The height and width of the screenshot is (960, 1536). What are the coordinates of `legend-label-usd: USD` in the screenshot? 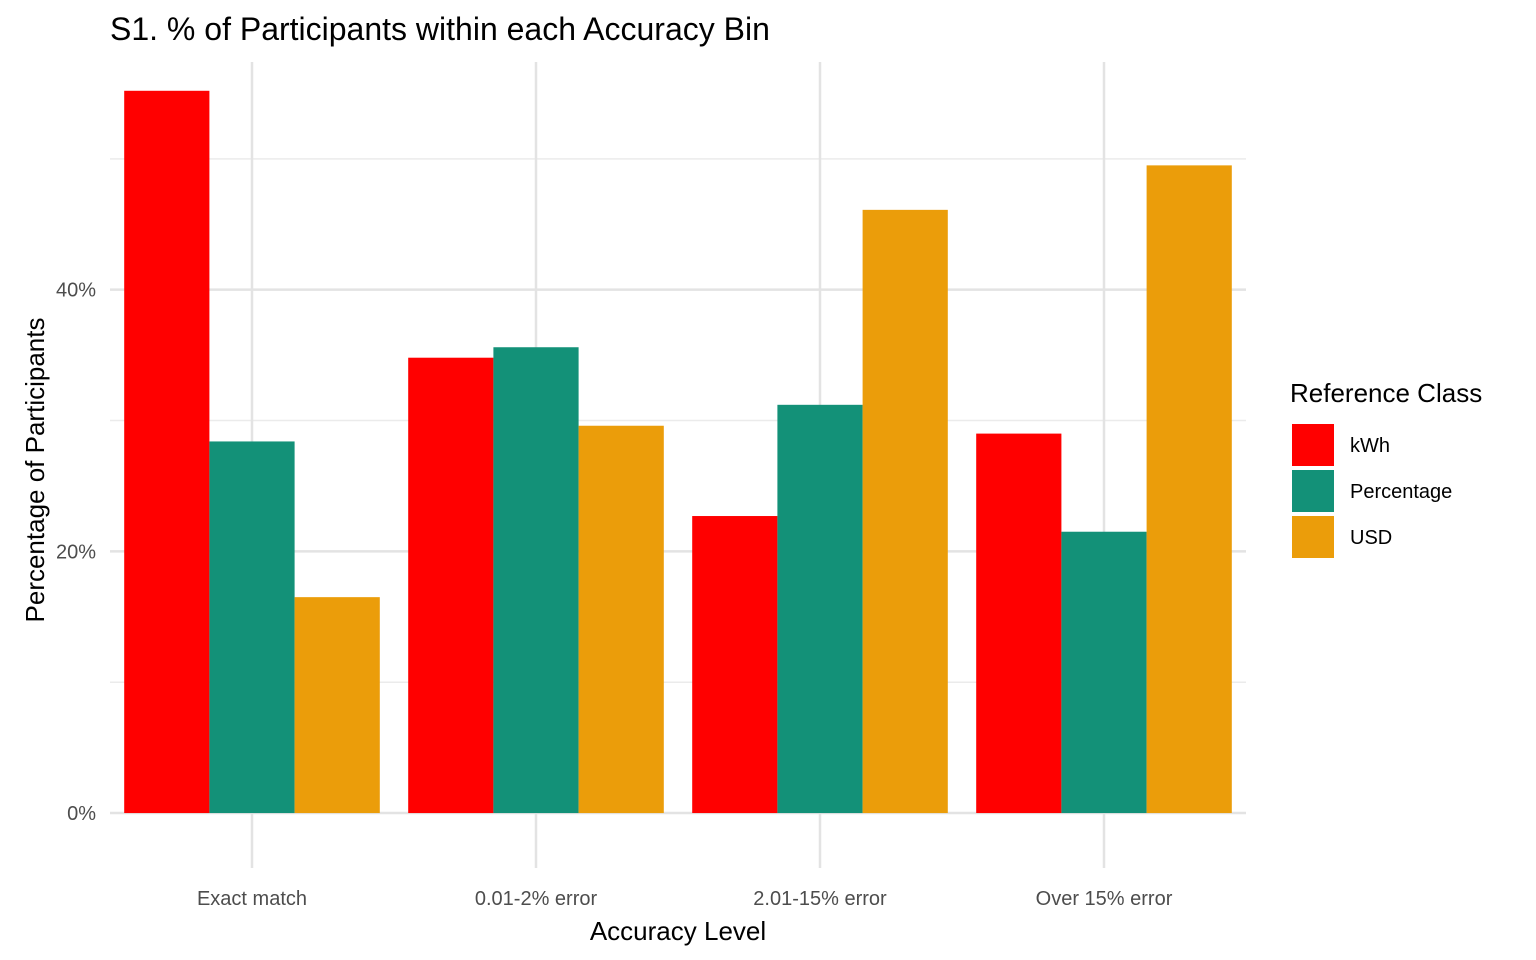 It's located at (1371, 538).